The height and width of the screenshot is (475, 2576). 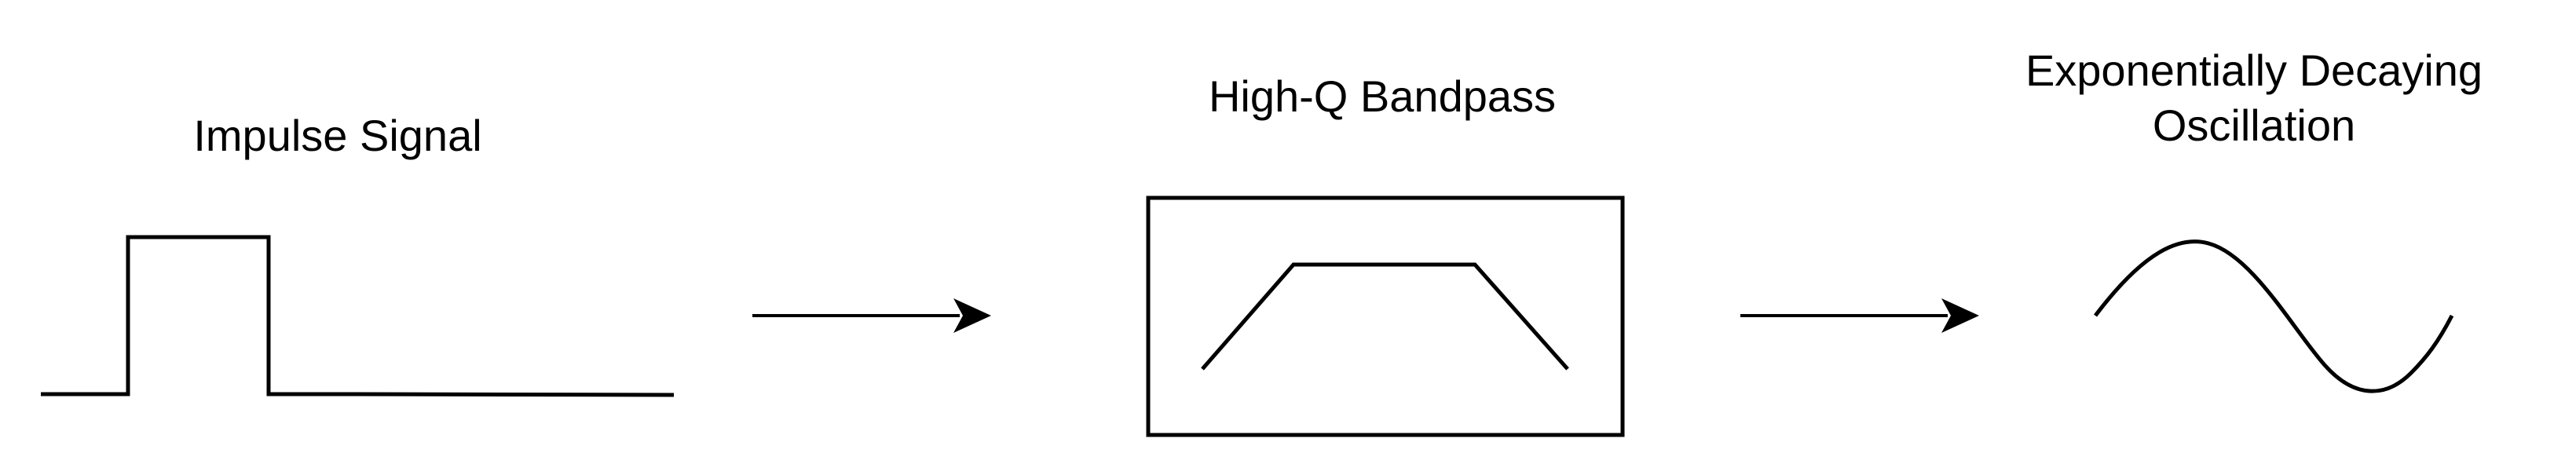 I want to click on oscillation-label-line-2: Oscillation, so click(x=2254, y=125).